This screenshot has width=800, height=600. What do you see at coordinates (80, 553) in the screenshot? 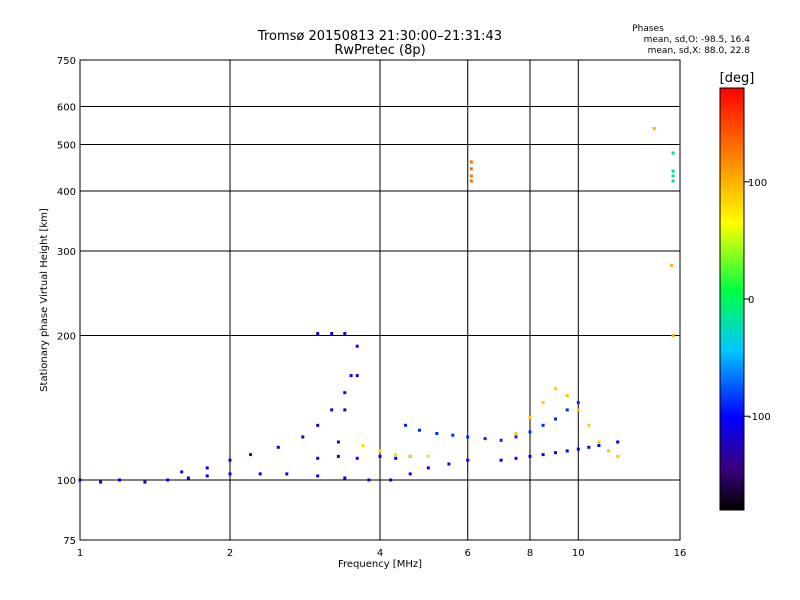
I see `x-tick-label: 1` at bounding box center [80, 553].